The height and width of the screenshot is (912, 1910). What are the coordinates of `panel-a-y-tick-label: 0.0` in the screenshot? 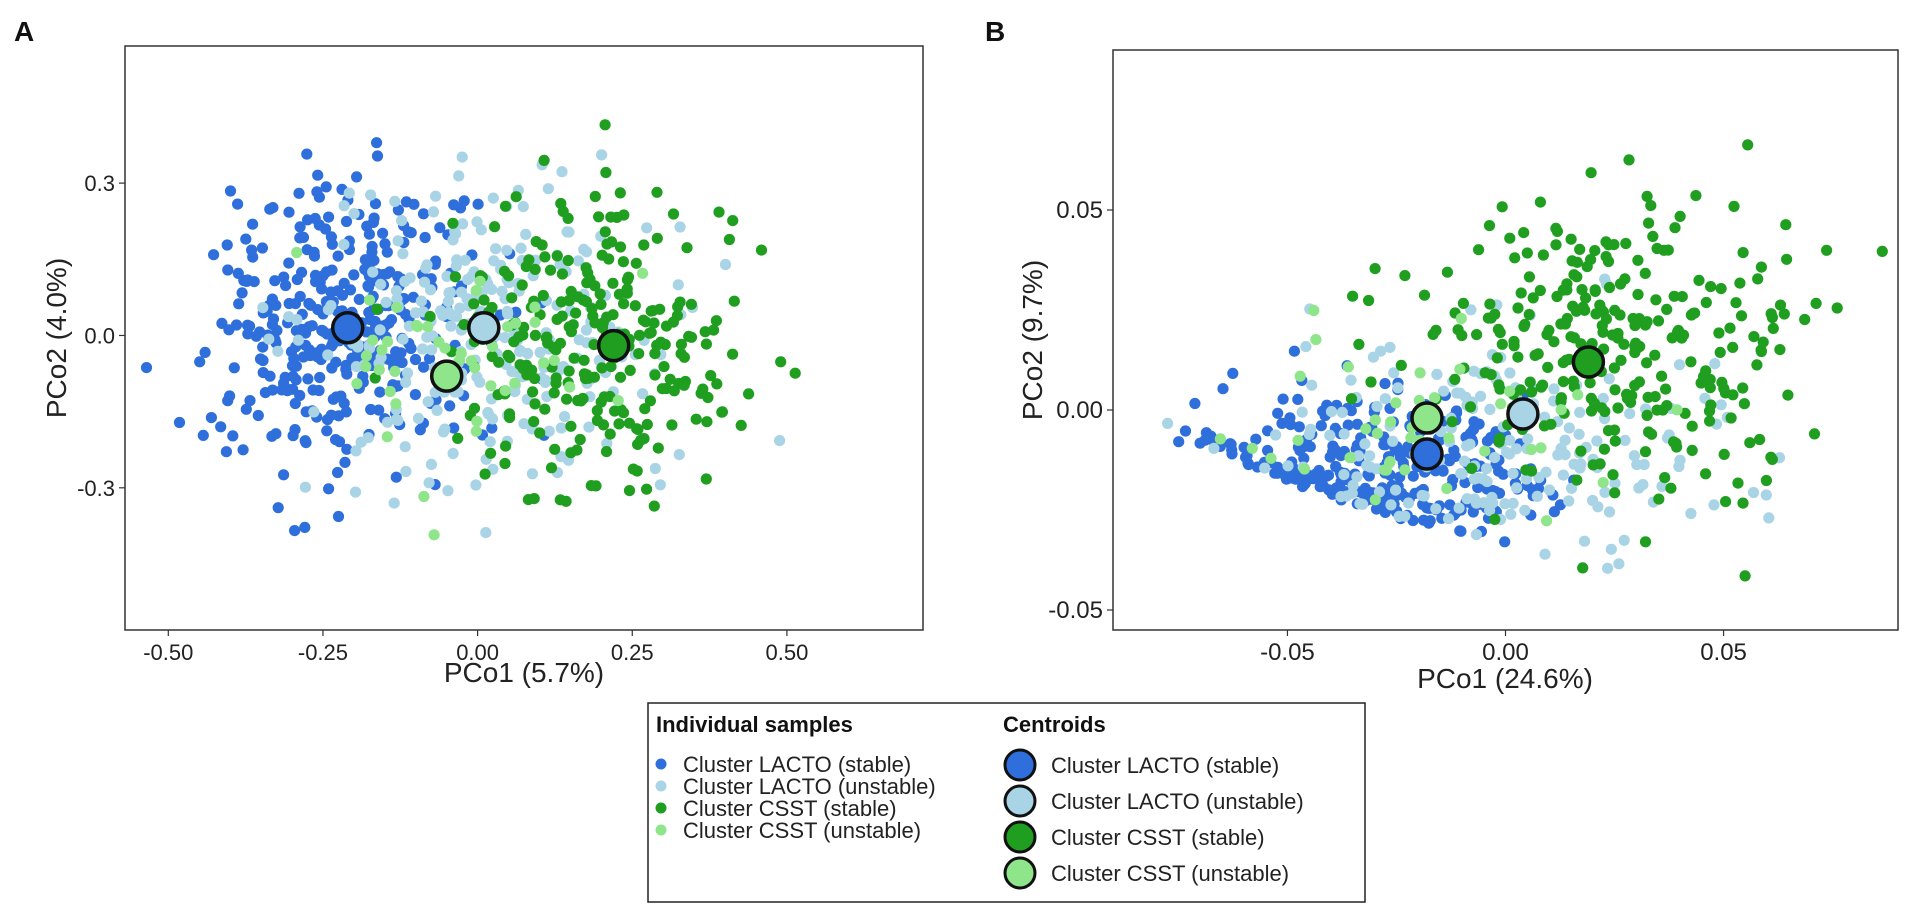 It's located at (99, 335).